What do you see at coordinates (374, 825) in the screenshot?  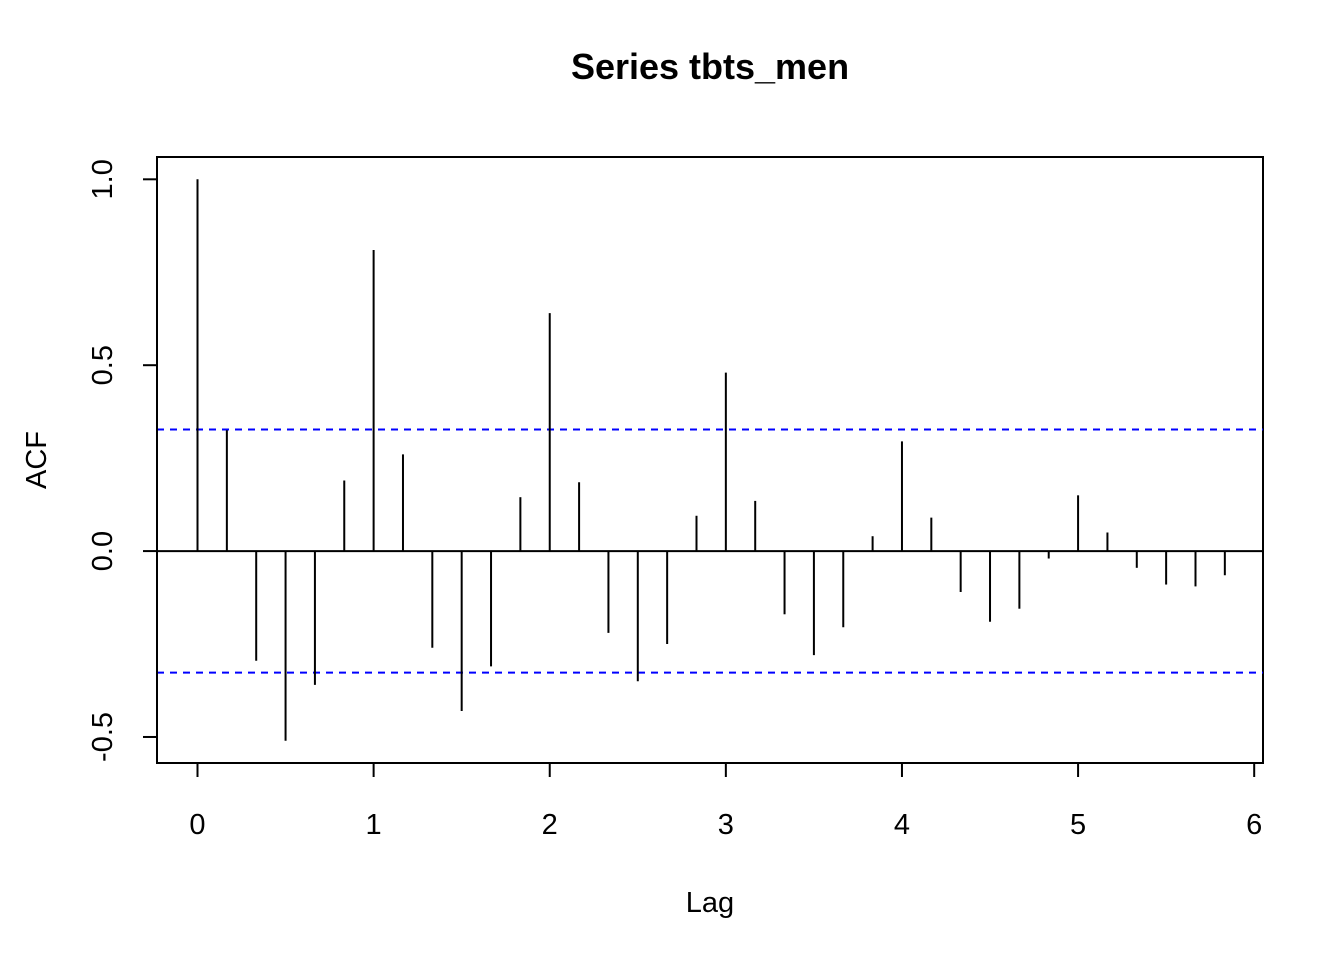 I see `x-tick-label: 1` at bounding box center [374, 825].